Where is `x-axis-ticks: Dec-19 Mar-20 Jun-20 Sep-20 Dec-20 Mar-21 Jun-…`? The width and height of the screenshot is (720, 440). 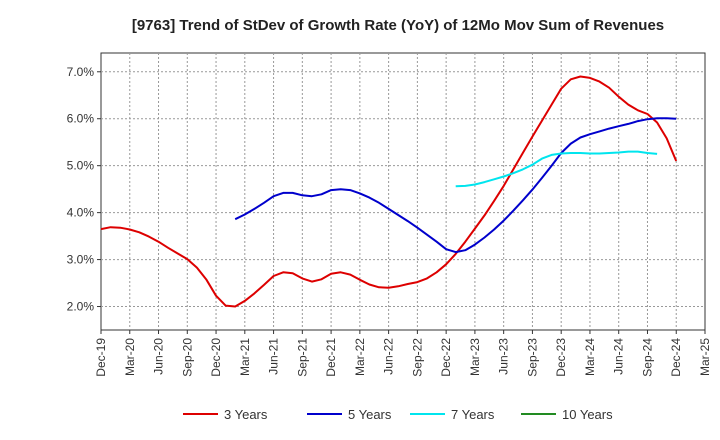 x-axis-ticks: Dec-19 Mar-20 Jun-20 Sep-20 Dec-20 Mar-21 Jun-… is located at coordinates (403, 353).